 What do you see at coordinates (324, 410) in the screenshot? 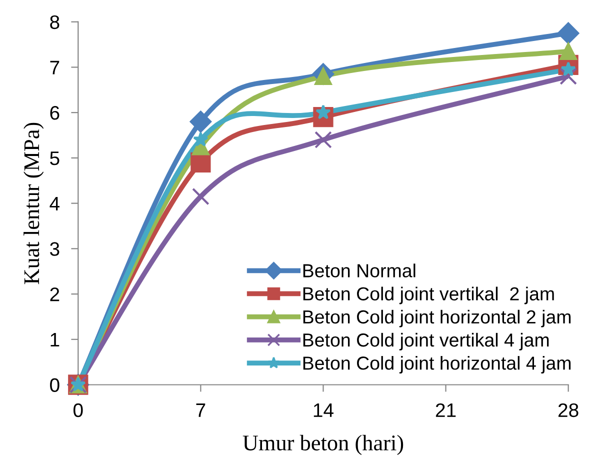
I see `x-tick-label: 14` at bounding box center [324, 410].